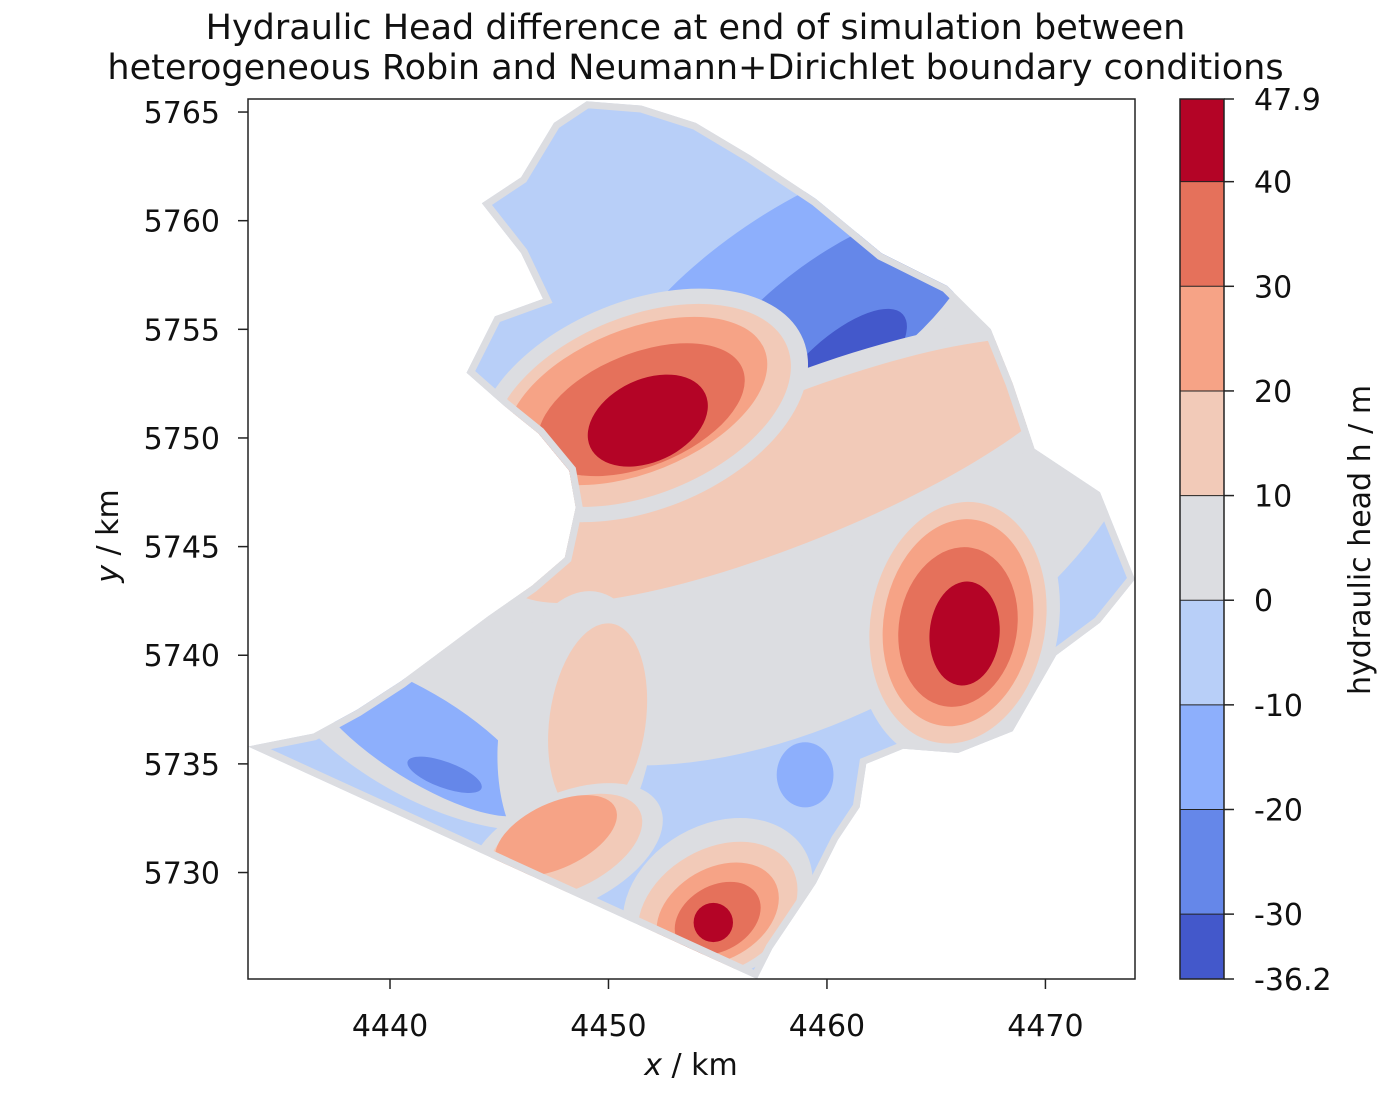 The height and width of the screenshot is (1093, 1391). What do you see at coordinates (1278, 706) in the screenshot?
I see `colorbar-tick-label: -10` at bounding box center [1278, 706].